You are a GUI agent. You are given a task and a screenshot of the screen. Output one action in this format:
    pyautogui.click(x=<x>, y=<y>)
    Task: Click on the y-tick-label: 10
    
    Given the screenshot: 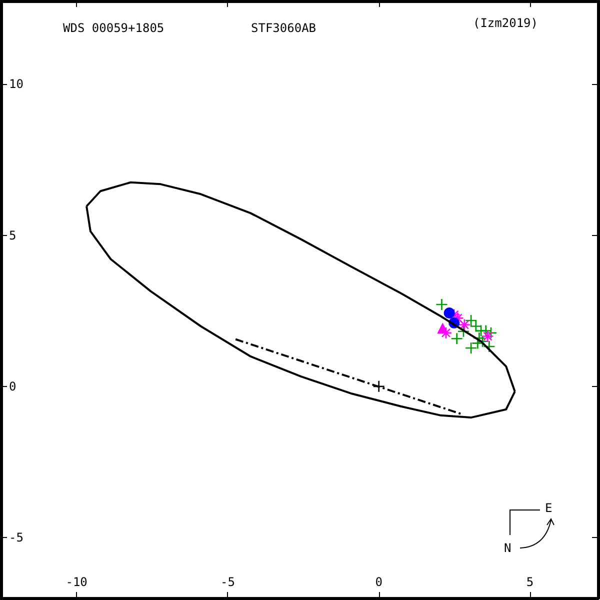 What is the action you would take?
    pyautogui.click(x=16, y=84)
    